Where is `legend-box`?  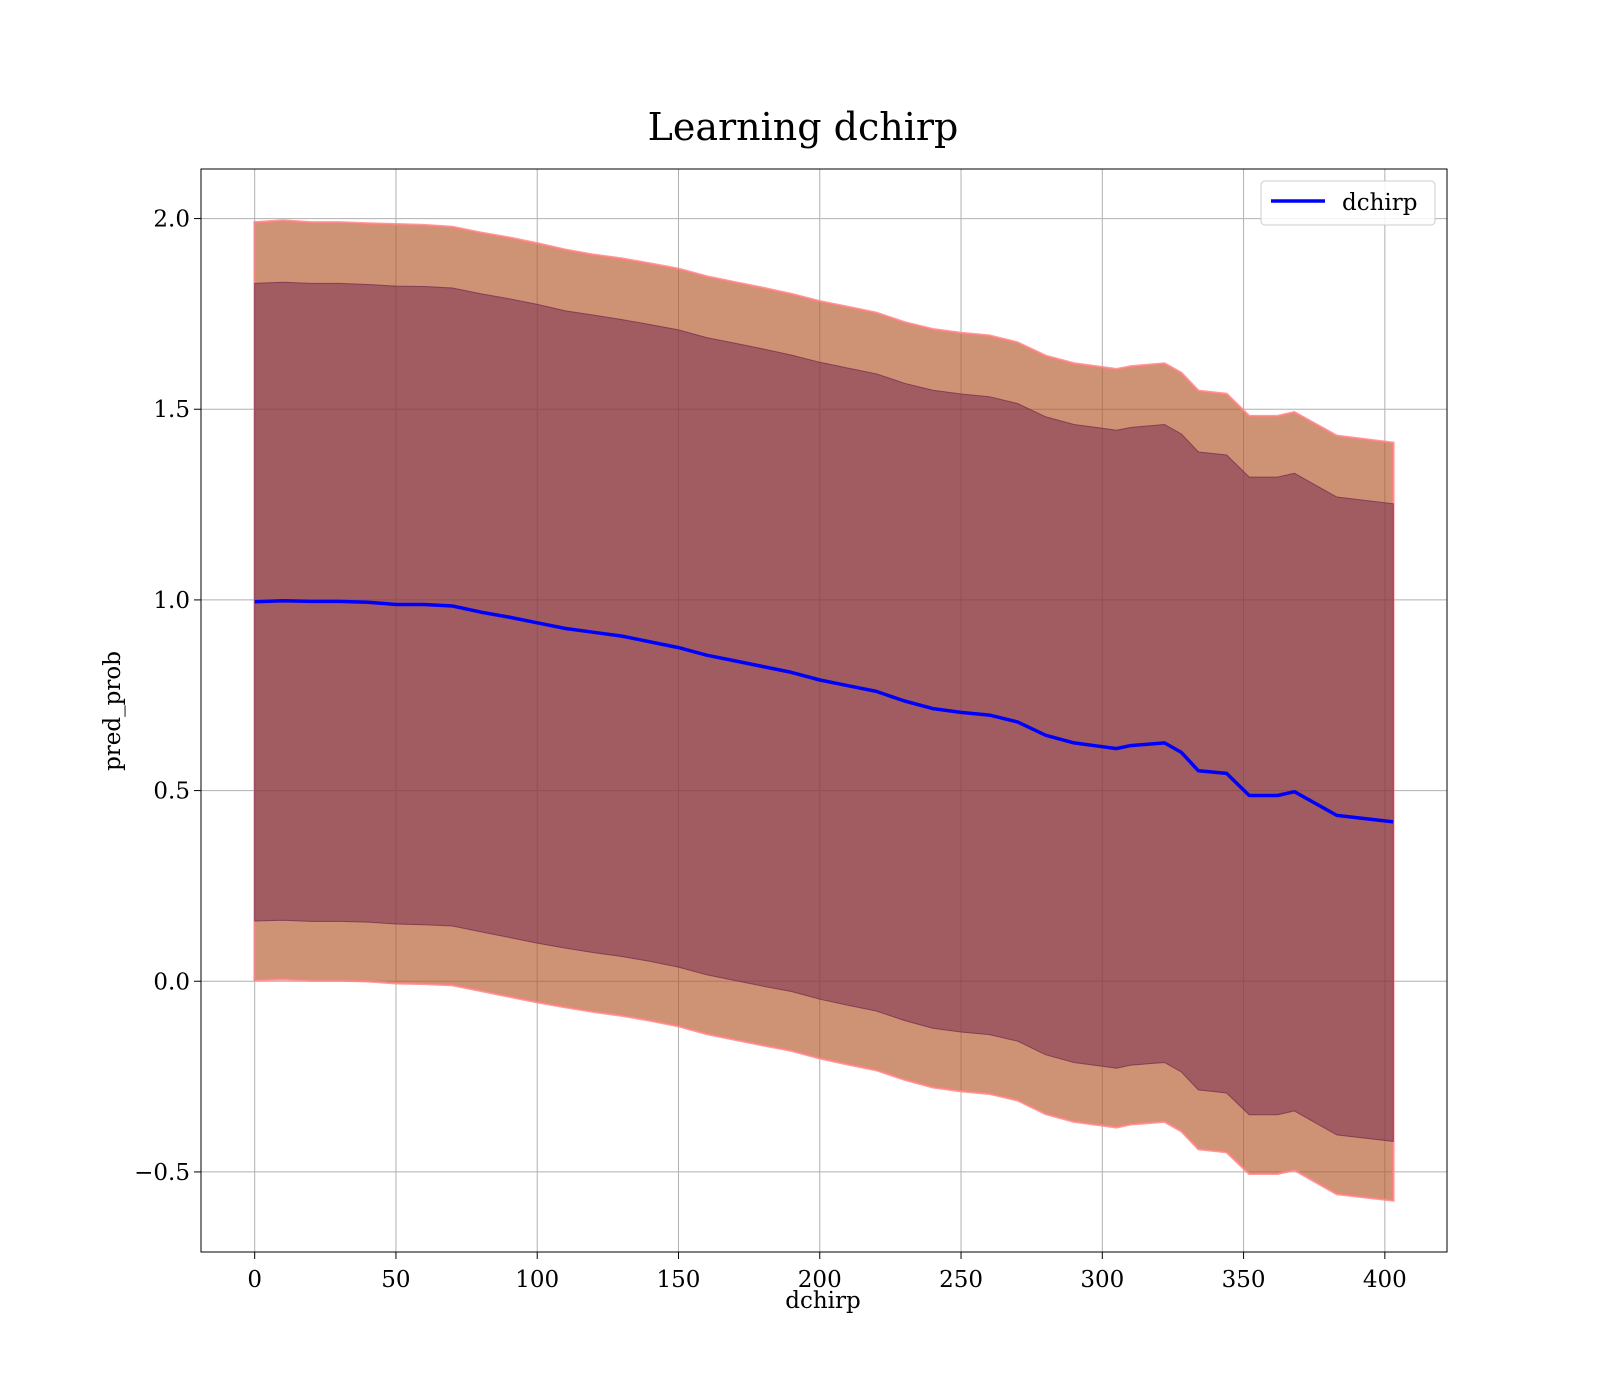 legend-box is located at coordinates (1348, 203).